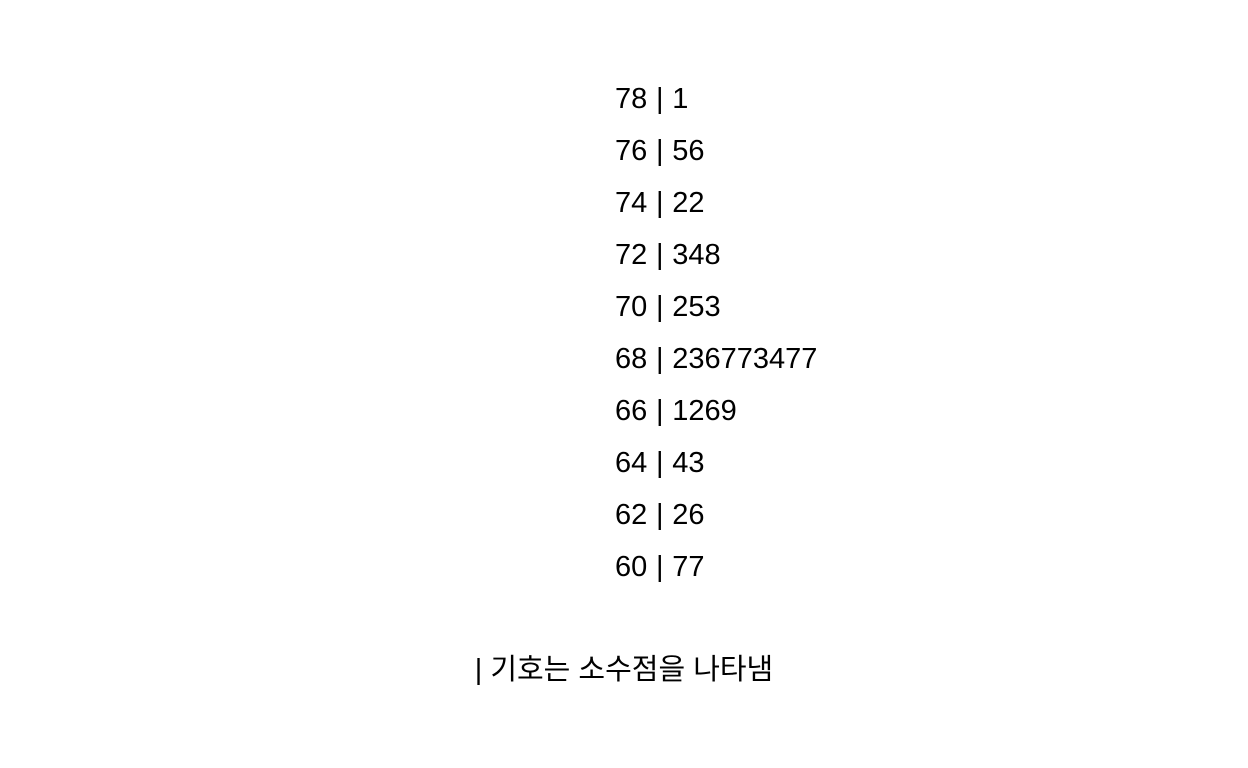  Describe the element at coordinates (716, 574) in the screenshot. I see `stem-leaf-row: 60 | 77` at that location.